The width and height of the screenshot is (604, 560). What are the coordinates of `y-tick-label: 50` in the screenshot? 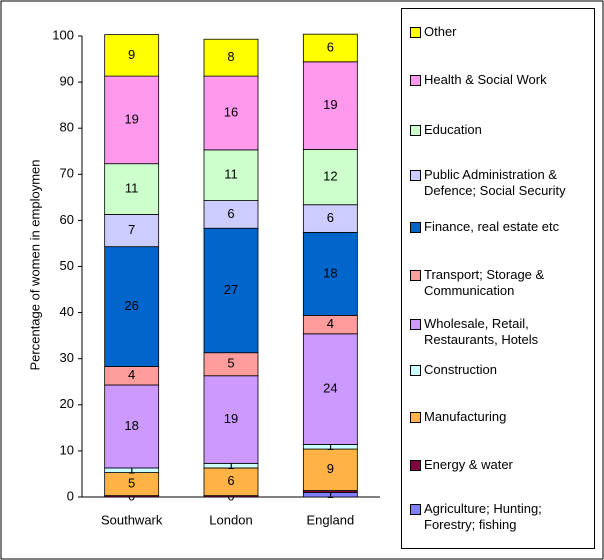 It's located at (67, 265).